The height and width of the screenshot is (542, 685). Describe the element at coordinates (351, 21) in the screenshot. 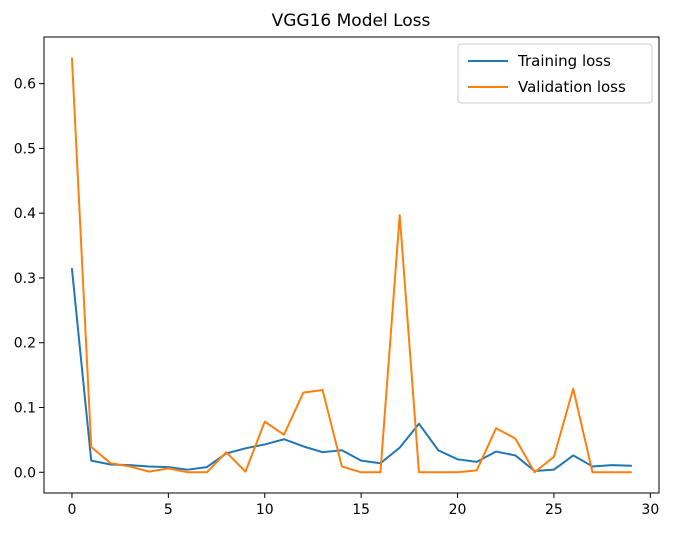

I see `chart-title: VGG16 Model Loss` at that location.